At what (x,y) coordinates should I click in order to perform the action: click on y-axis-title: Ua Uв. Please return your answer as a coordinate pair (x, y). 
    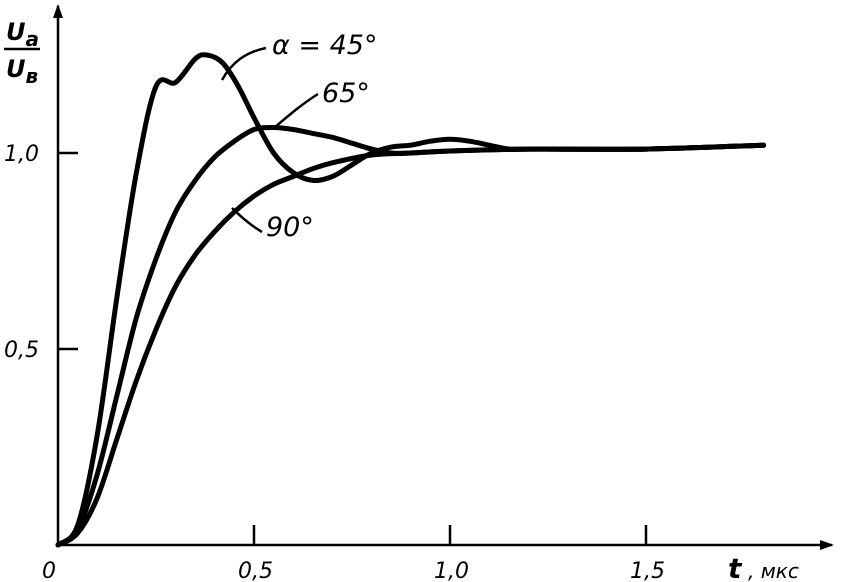
    Looking at the image, I should click on (22, 53).